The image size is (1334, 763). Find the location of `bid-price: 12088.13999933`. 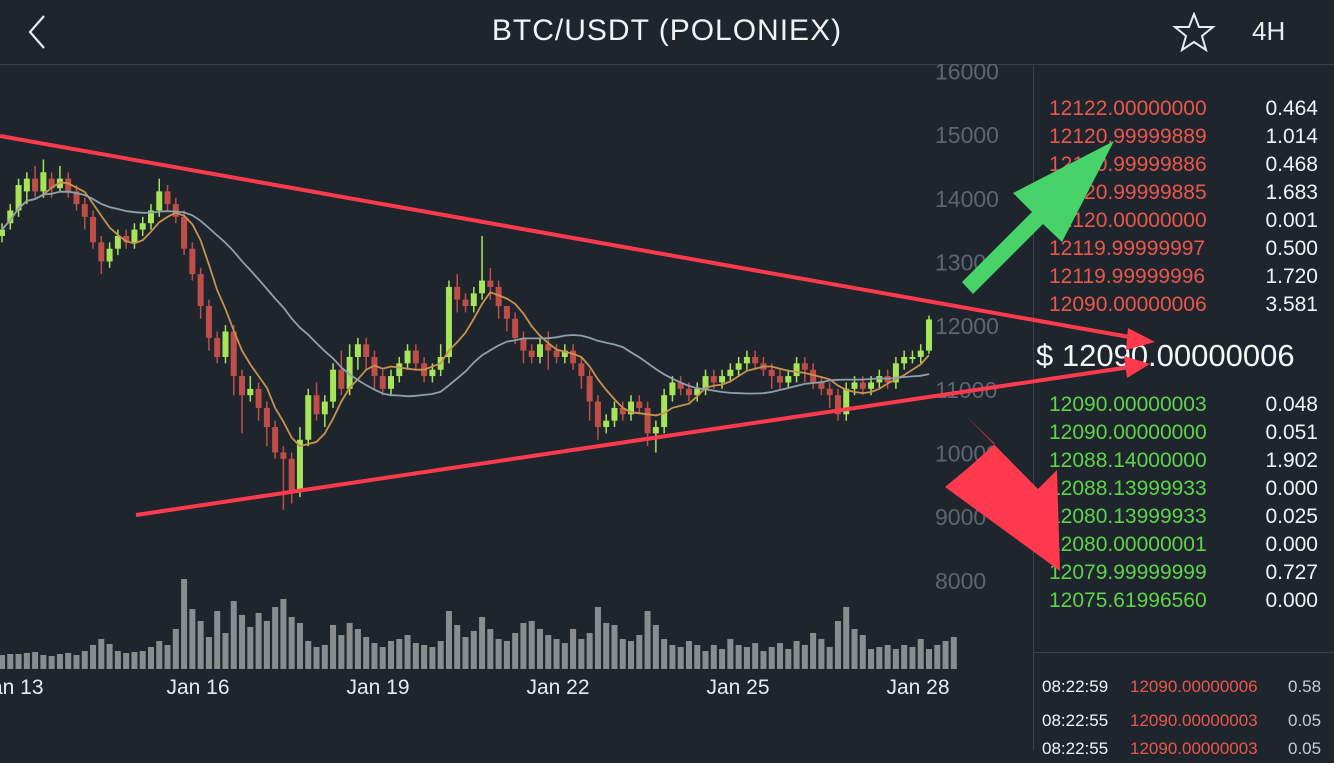

bid-price: 12088.13999933 is located at coordinates (1128, 488).